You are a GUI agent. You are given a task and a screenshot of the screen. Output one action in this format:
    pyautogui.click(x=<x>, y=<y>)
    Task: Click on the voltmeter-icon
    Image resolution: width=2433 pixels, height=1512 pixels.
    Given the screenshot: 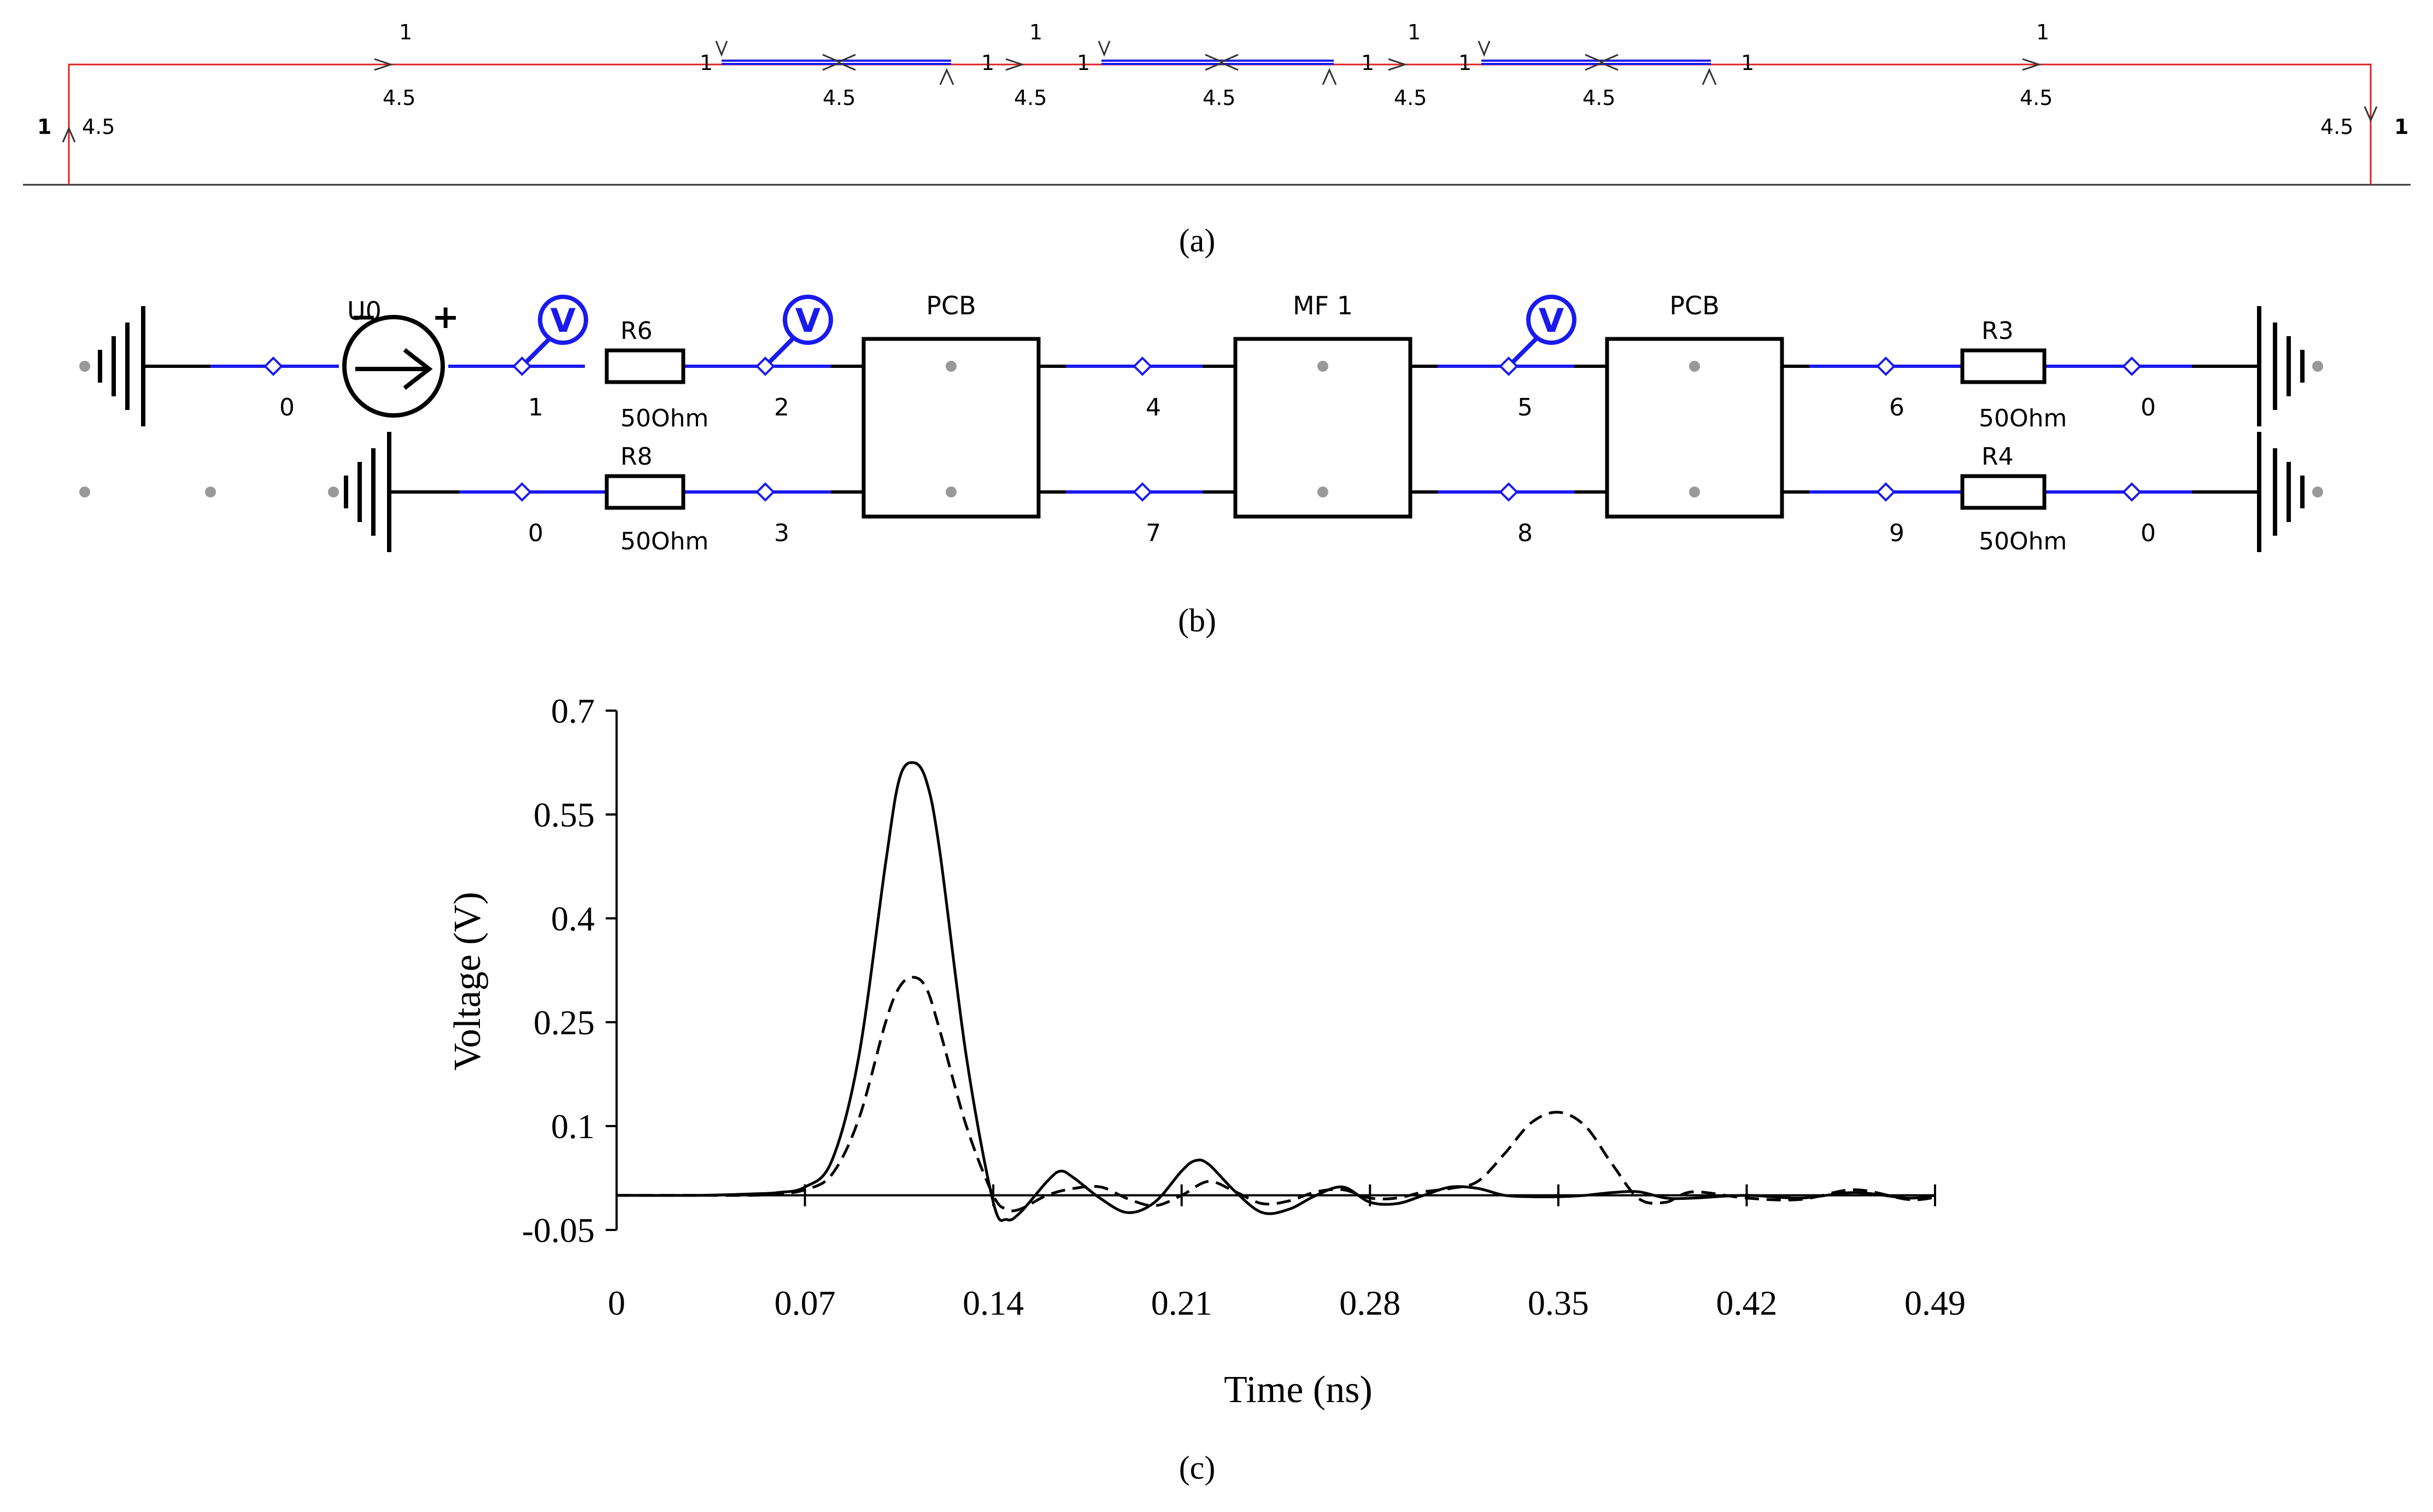 What is the action you would take?
    pyautogui.click(x=1048, y=331)
    